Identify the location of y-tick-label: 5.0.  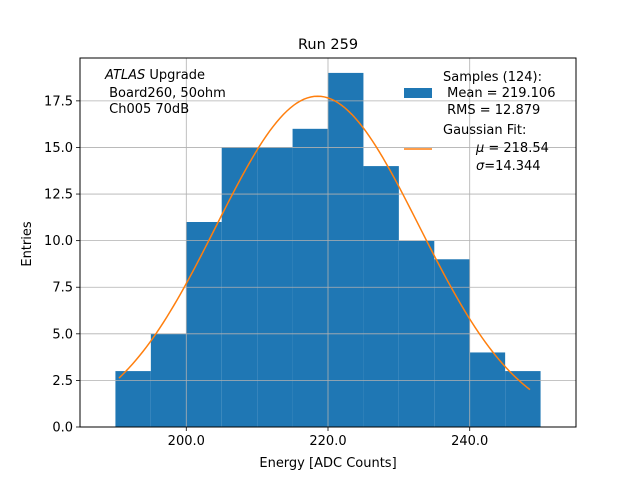
(62, 334).